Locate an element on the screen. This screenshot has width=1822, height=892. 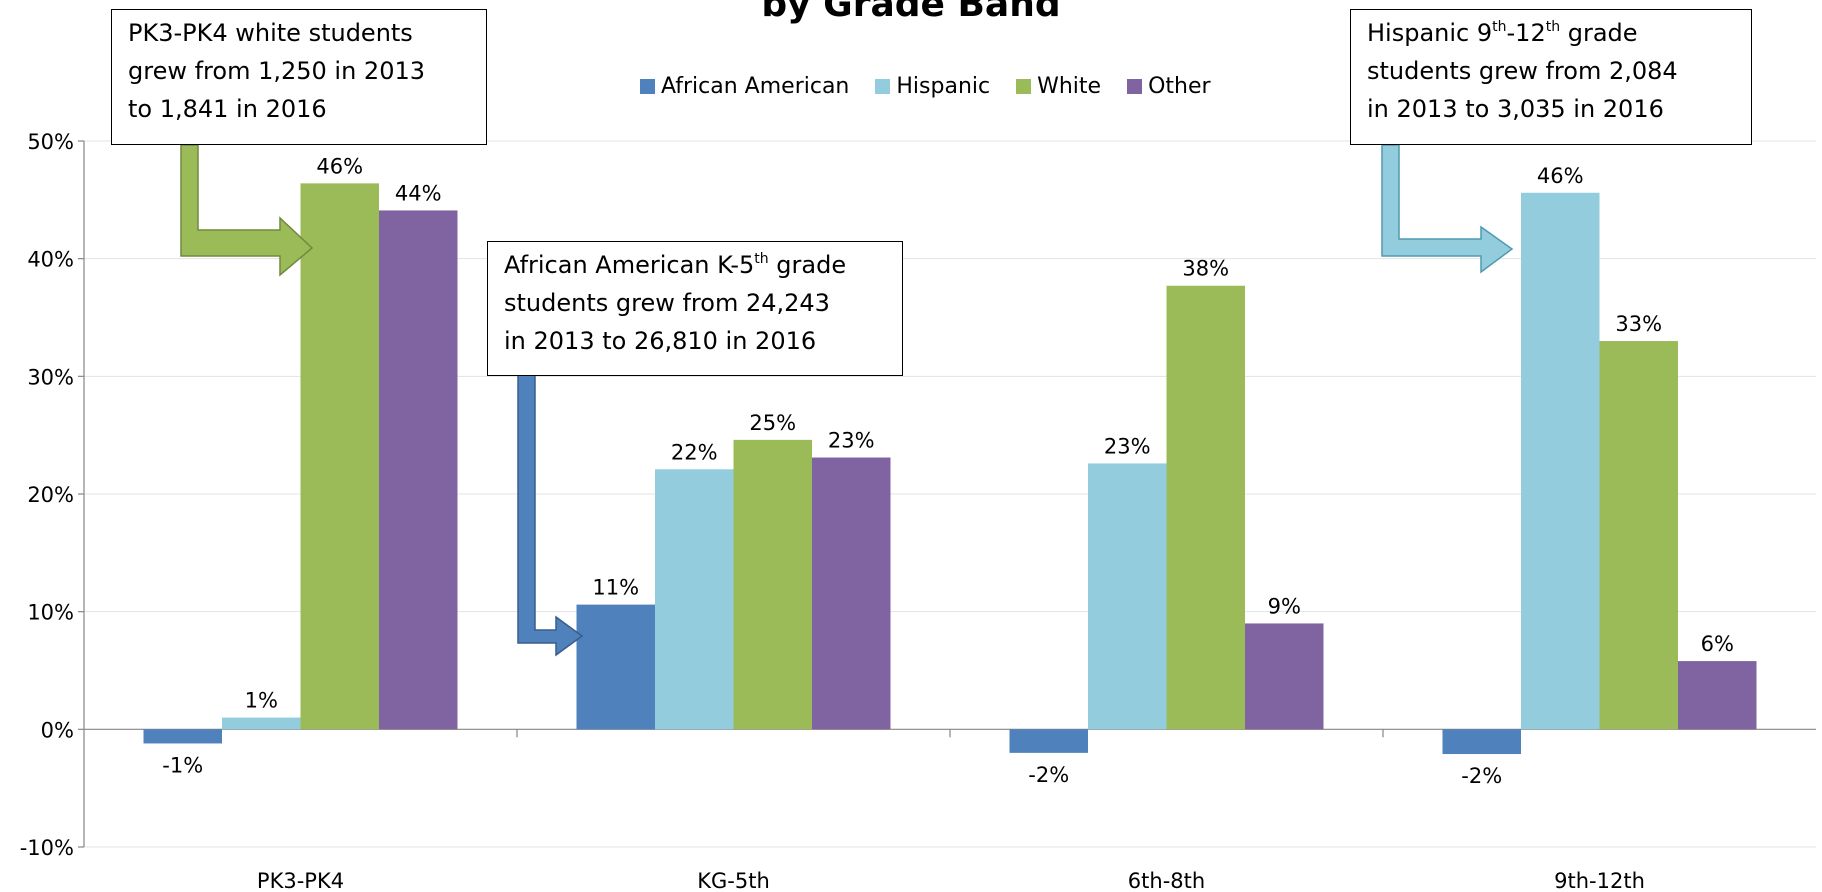
data-label: 6% is located at coordinates (1717, 644).